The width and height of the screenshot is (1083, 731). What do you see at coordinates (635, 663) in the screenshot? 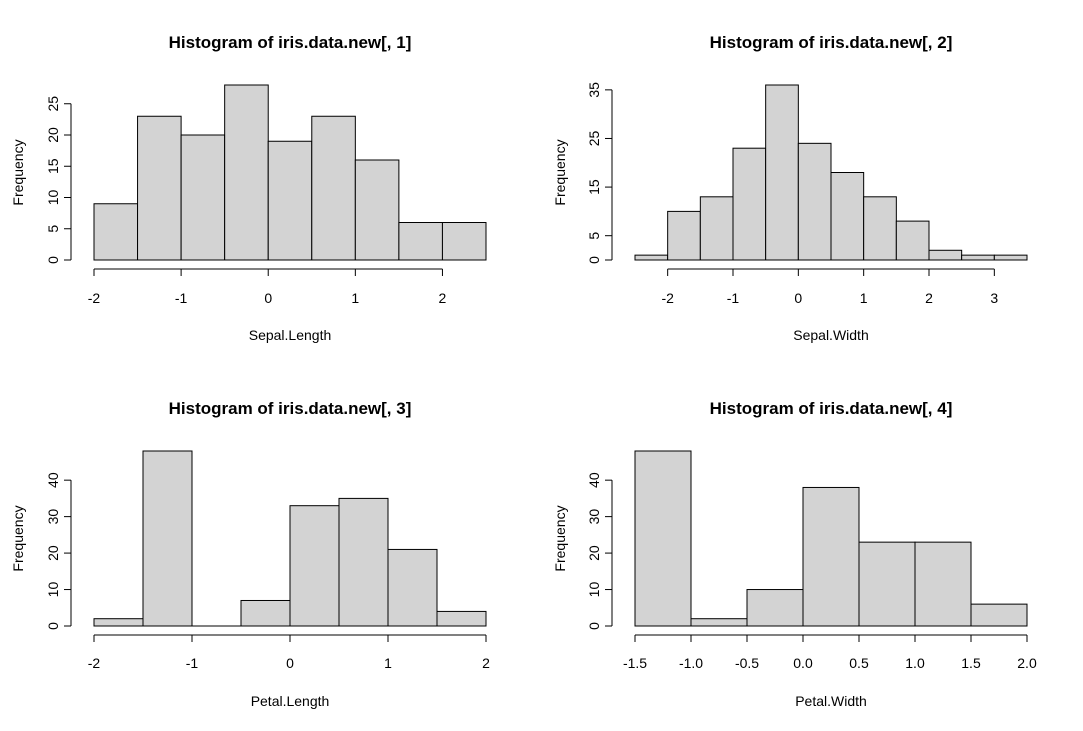
I see `x-tick-label: -1.5` at bounding box center [635, 663].